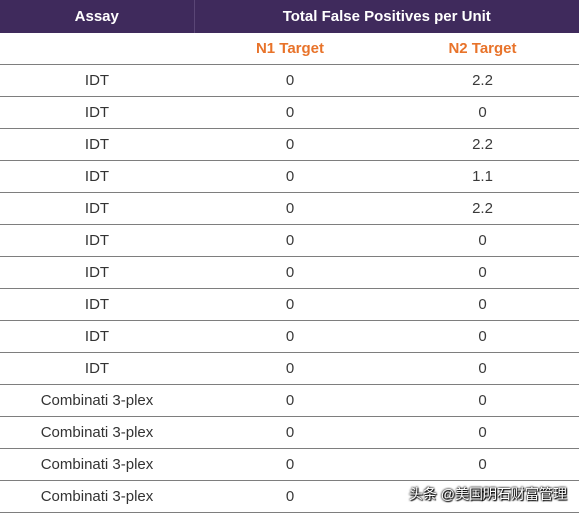 The width and height of the screenshot is (579, 513). I want to click on table-header-row: Assay Total False Positives per Unit, so click(289, 16).